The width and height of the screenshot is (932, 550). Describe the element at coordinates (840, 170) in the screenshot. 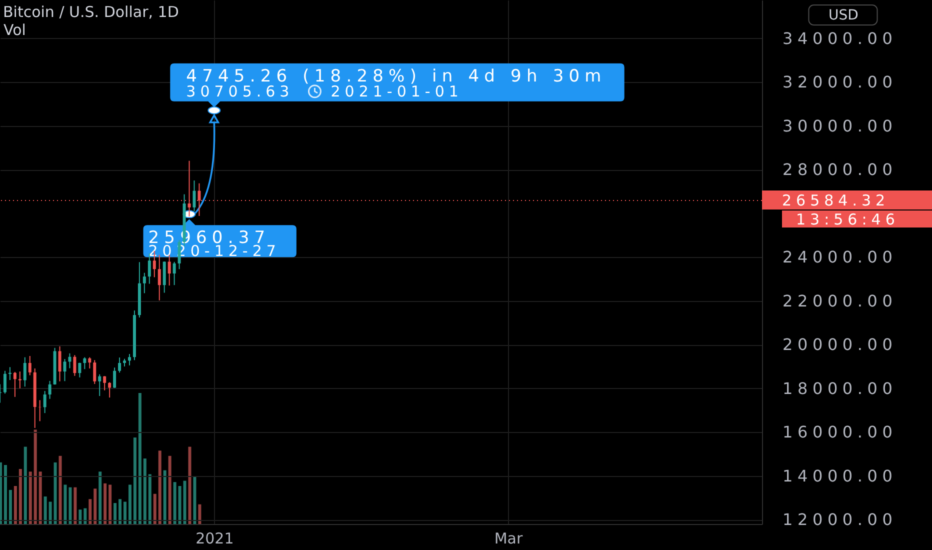

I see `y-tick-label: 28000.00` at that location.